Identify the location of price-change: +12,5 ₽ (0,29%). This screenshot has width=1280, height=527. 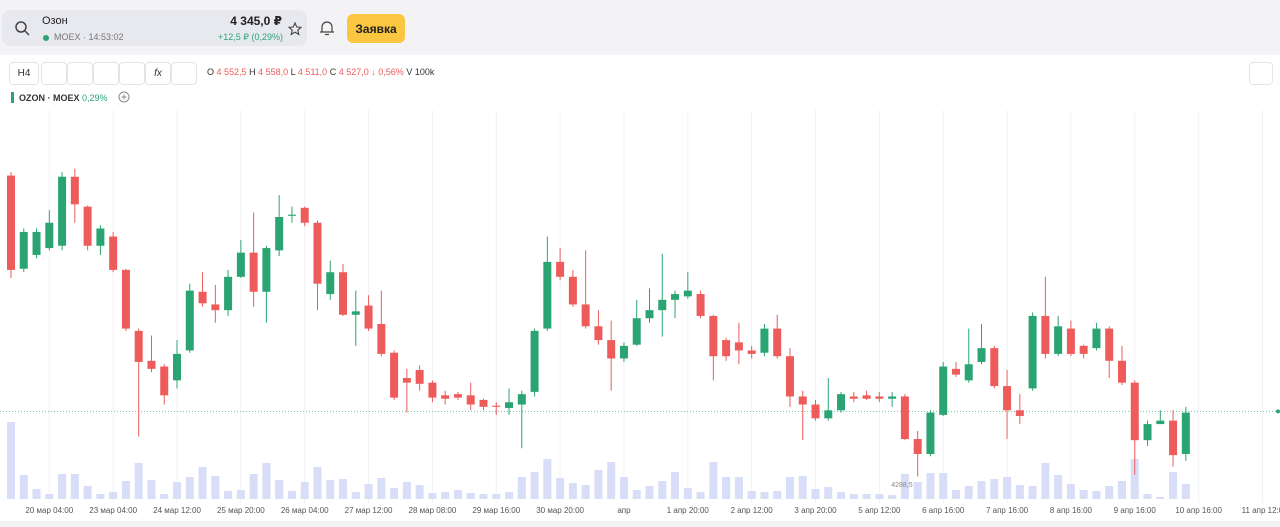
(250, 37).